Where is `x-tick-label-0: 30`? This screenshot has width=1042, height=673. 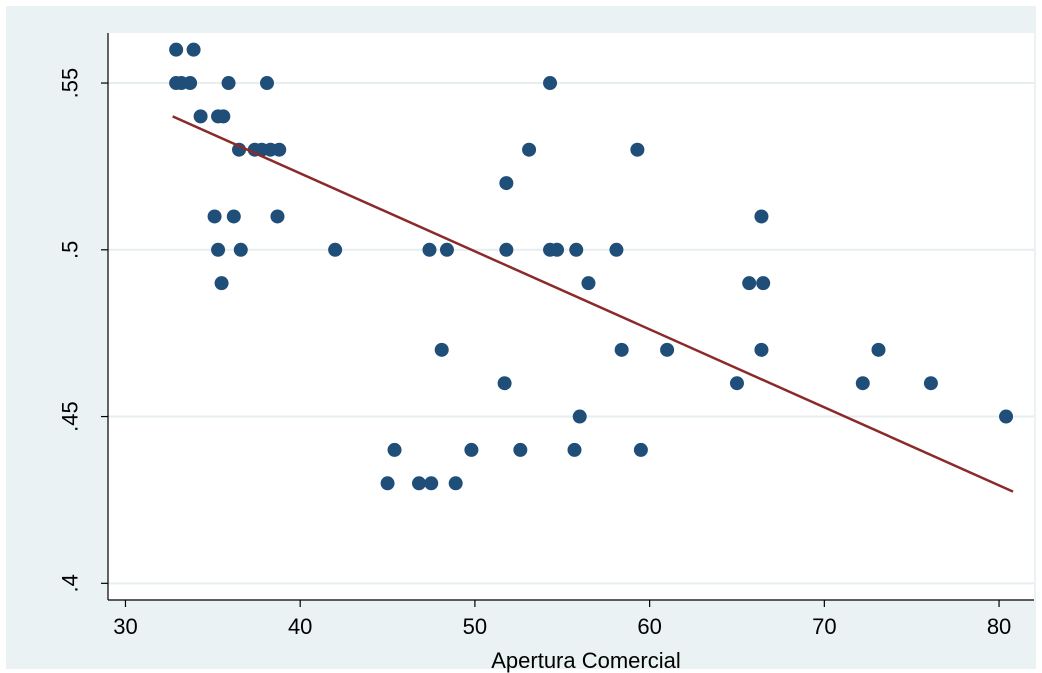 x-tick-label-0: 30 is located at coordinates (125, 626).